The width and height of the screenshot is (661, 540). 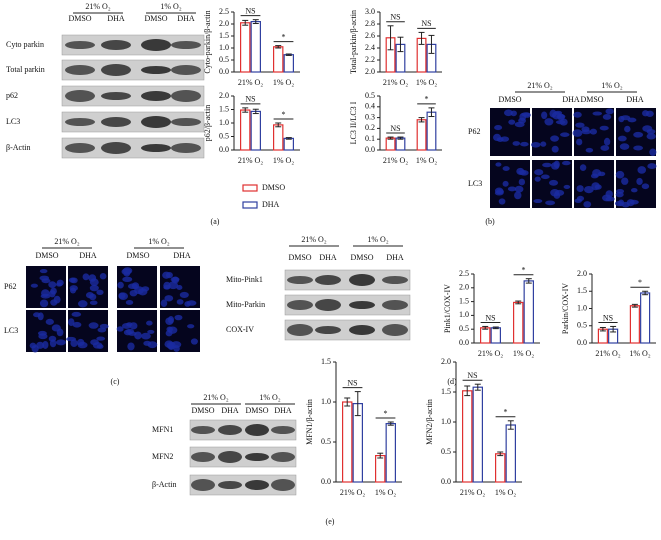 I want to click on row-label: β-Actin, so click(x=164, y=484).